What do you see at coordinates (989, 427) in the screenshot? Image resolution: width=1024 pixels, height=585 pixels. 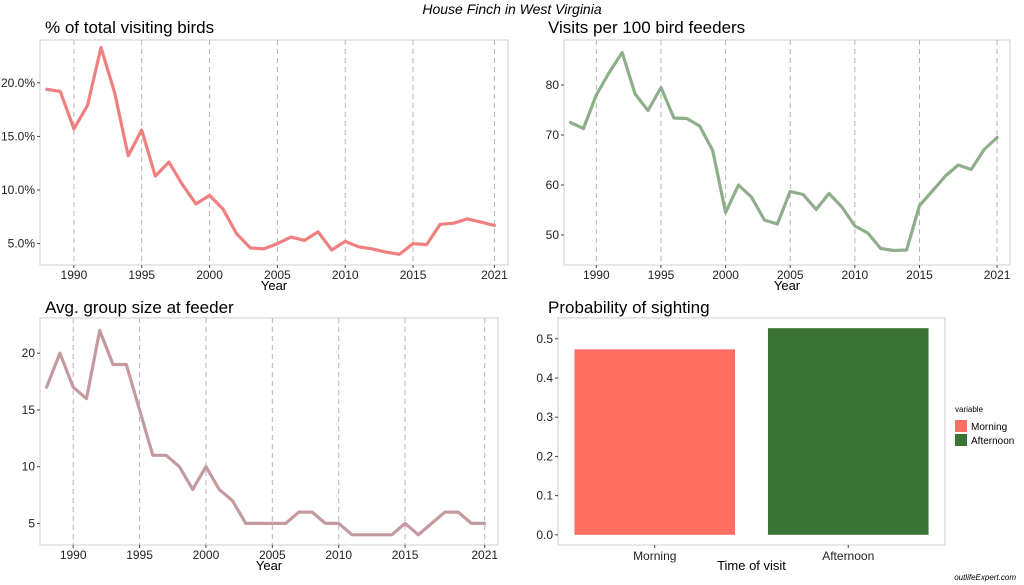 I see `legend-entry: Morning` at bounding box center [989, 427].